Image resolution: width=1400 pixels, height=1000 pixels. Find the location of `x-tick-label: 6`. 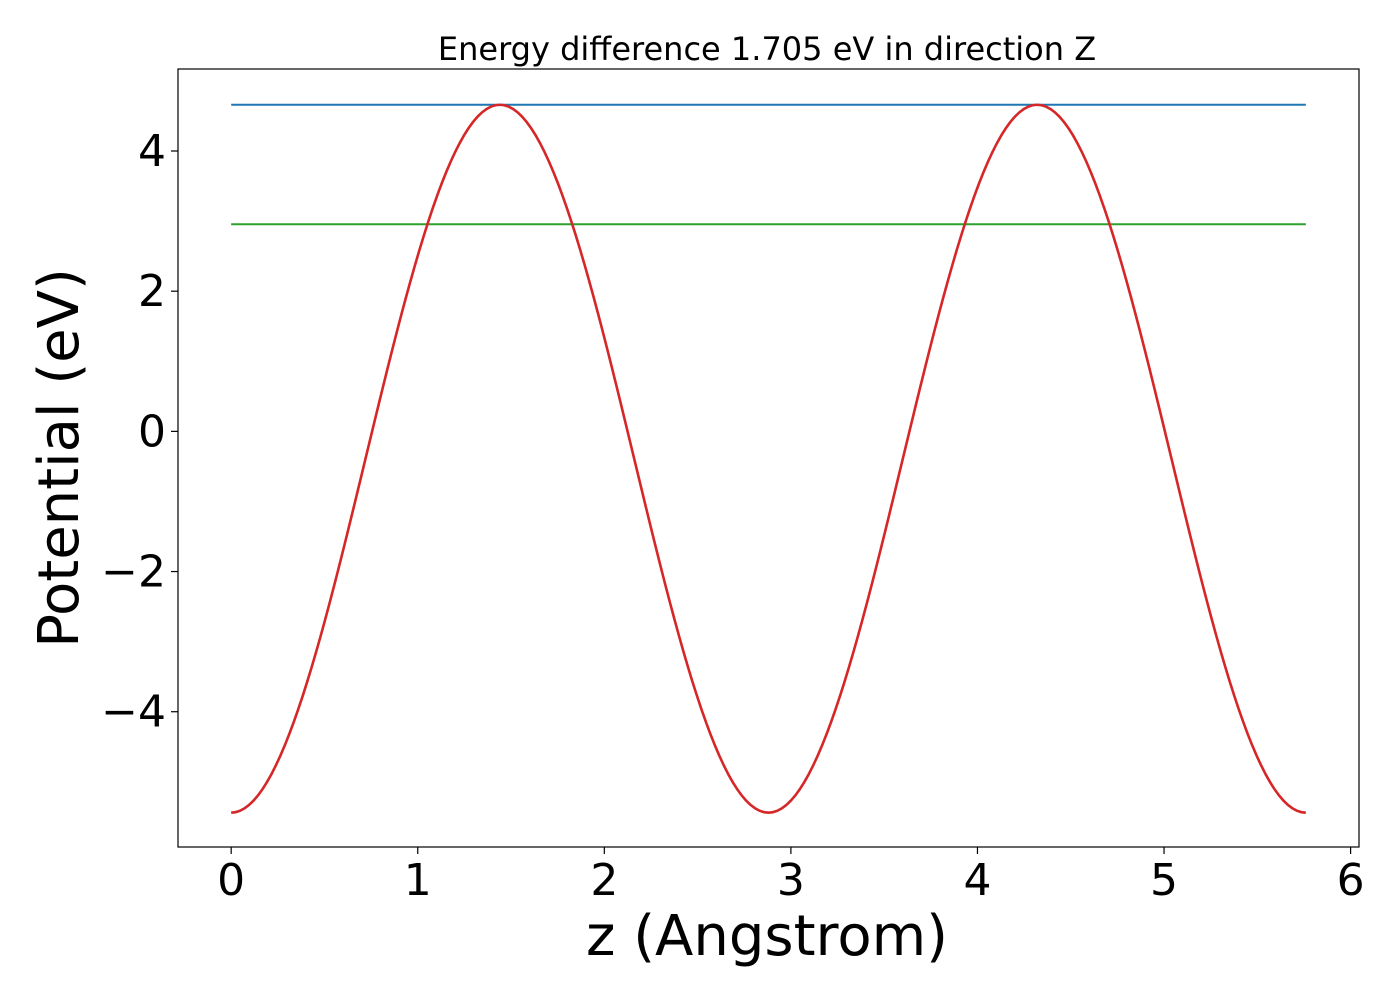

x-tick-label: 6 is located at coordinates (1351, 880).